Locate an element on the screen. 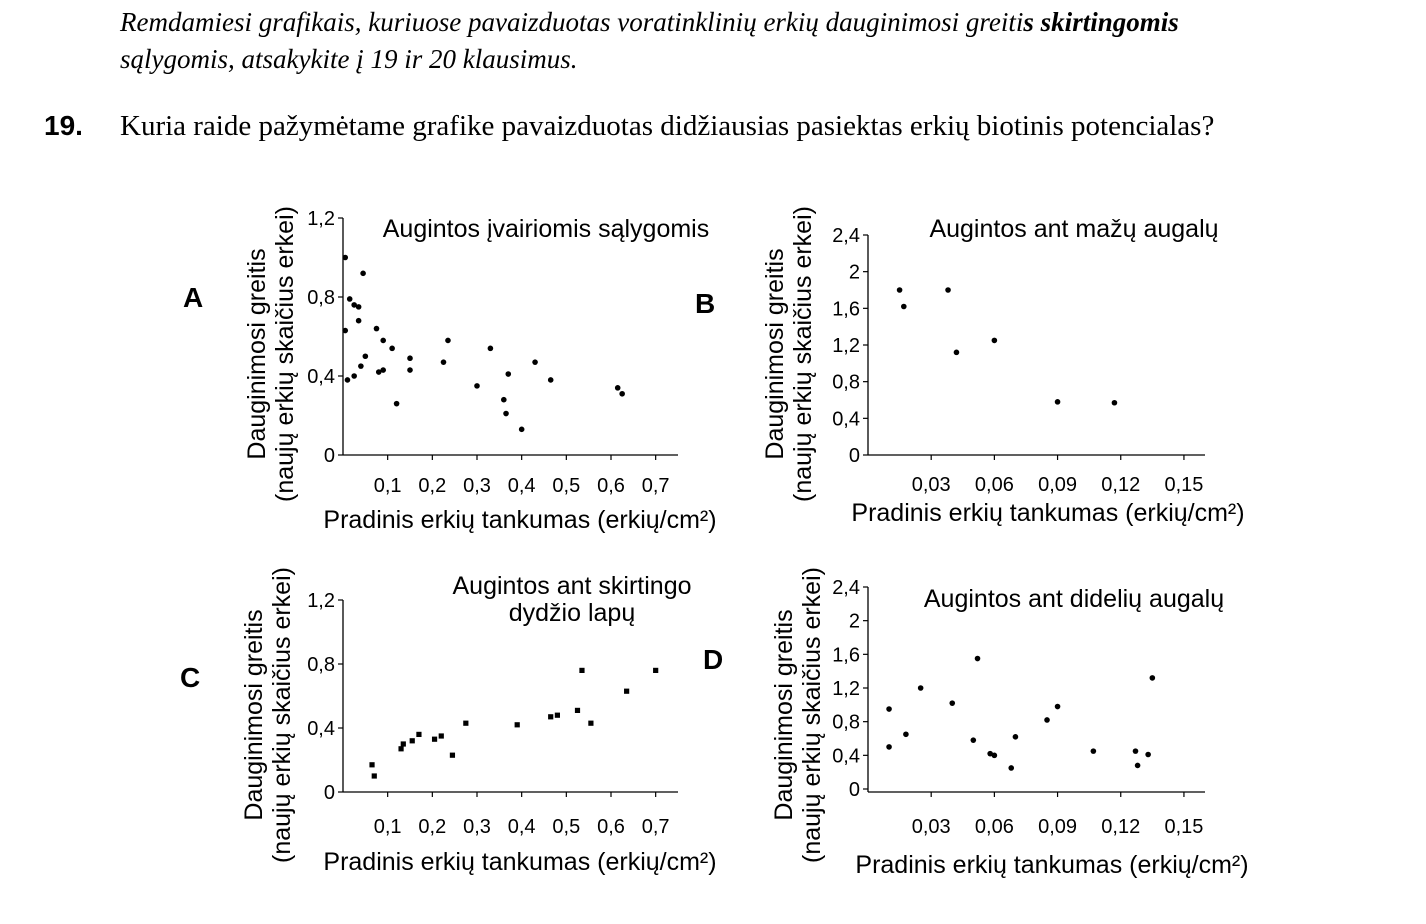 Image resolution: width=1426 pixels, height=924 pixels. chart-b-x-tick-label: 0,03 is located at coordinates (931, 485).